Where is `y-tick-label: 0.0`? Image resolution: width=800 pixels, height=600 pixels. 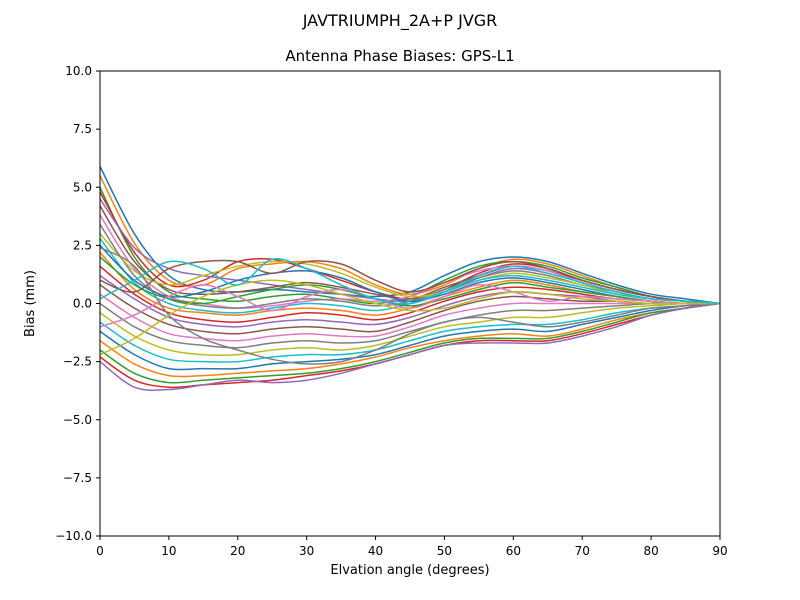 y-tick-label: 0.0 is located at coordinates (82, 304).